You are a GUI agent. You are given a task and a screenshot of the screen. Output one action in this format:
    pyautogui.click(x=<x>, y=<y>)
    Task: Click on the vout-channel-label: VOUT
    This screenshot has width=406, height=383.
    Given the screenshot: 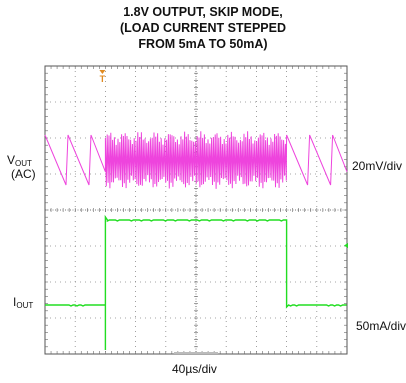 What is the action you would take?
    pyautogui.click(x=19, y=161)
    